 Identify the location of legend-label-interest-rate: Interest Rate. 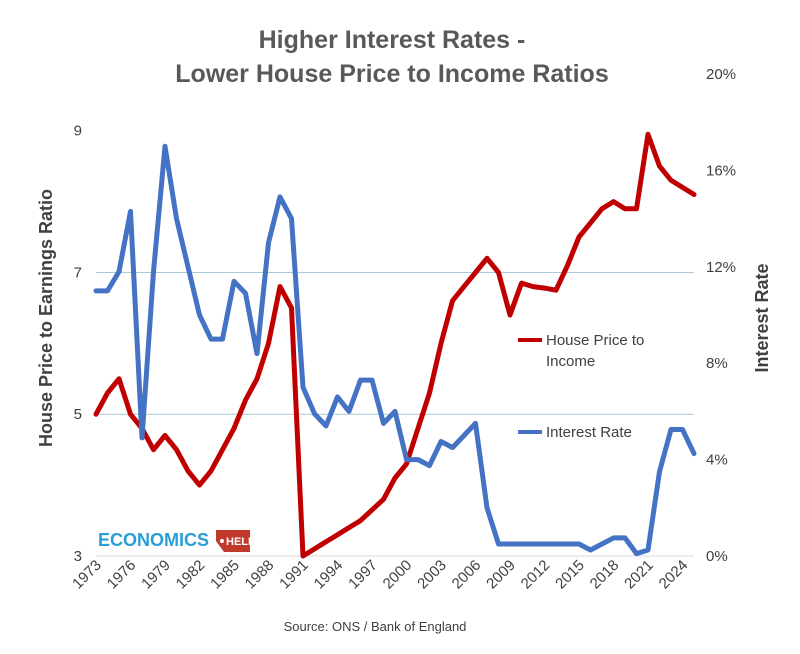
(589, 432).